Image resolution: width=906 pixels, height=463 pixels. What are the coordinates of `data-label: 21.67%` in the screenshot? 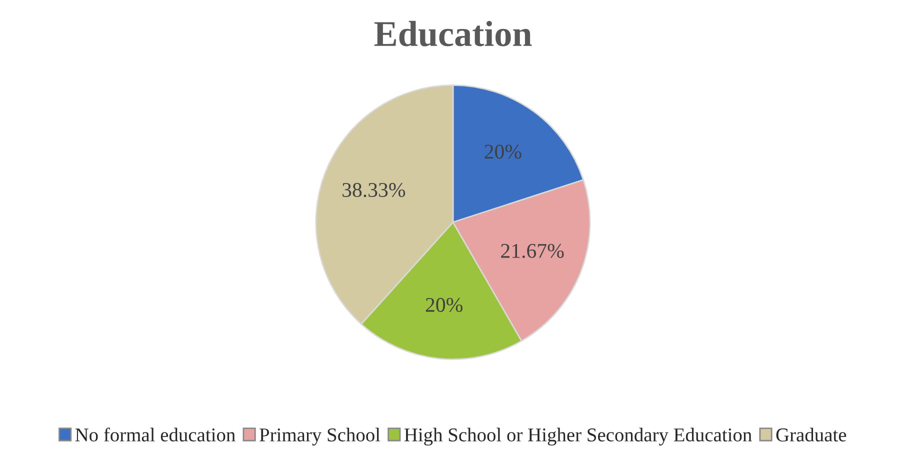 It's located at (532, 251).